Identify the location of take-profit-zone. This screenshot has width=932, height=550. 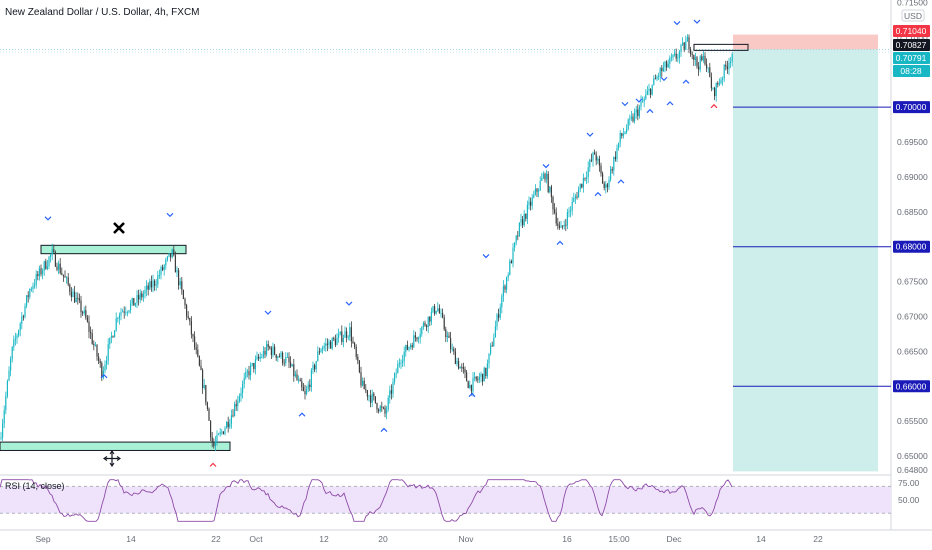
(805, 260).